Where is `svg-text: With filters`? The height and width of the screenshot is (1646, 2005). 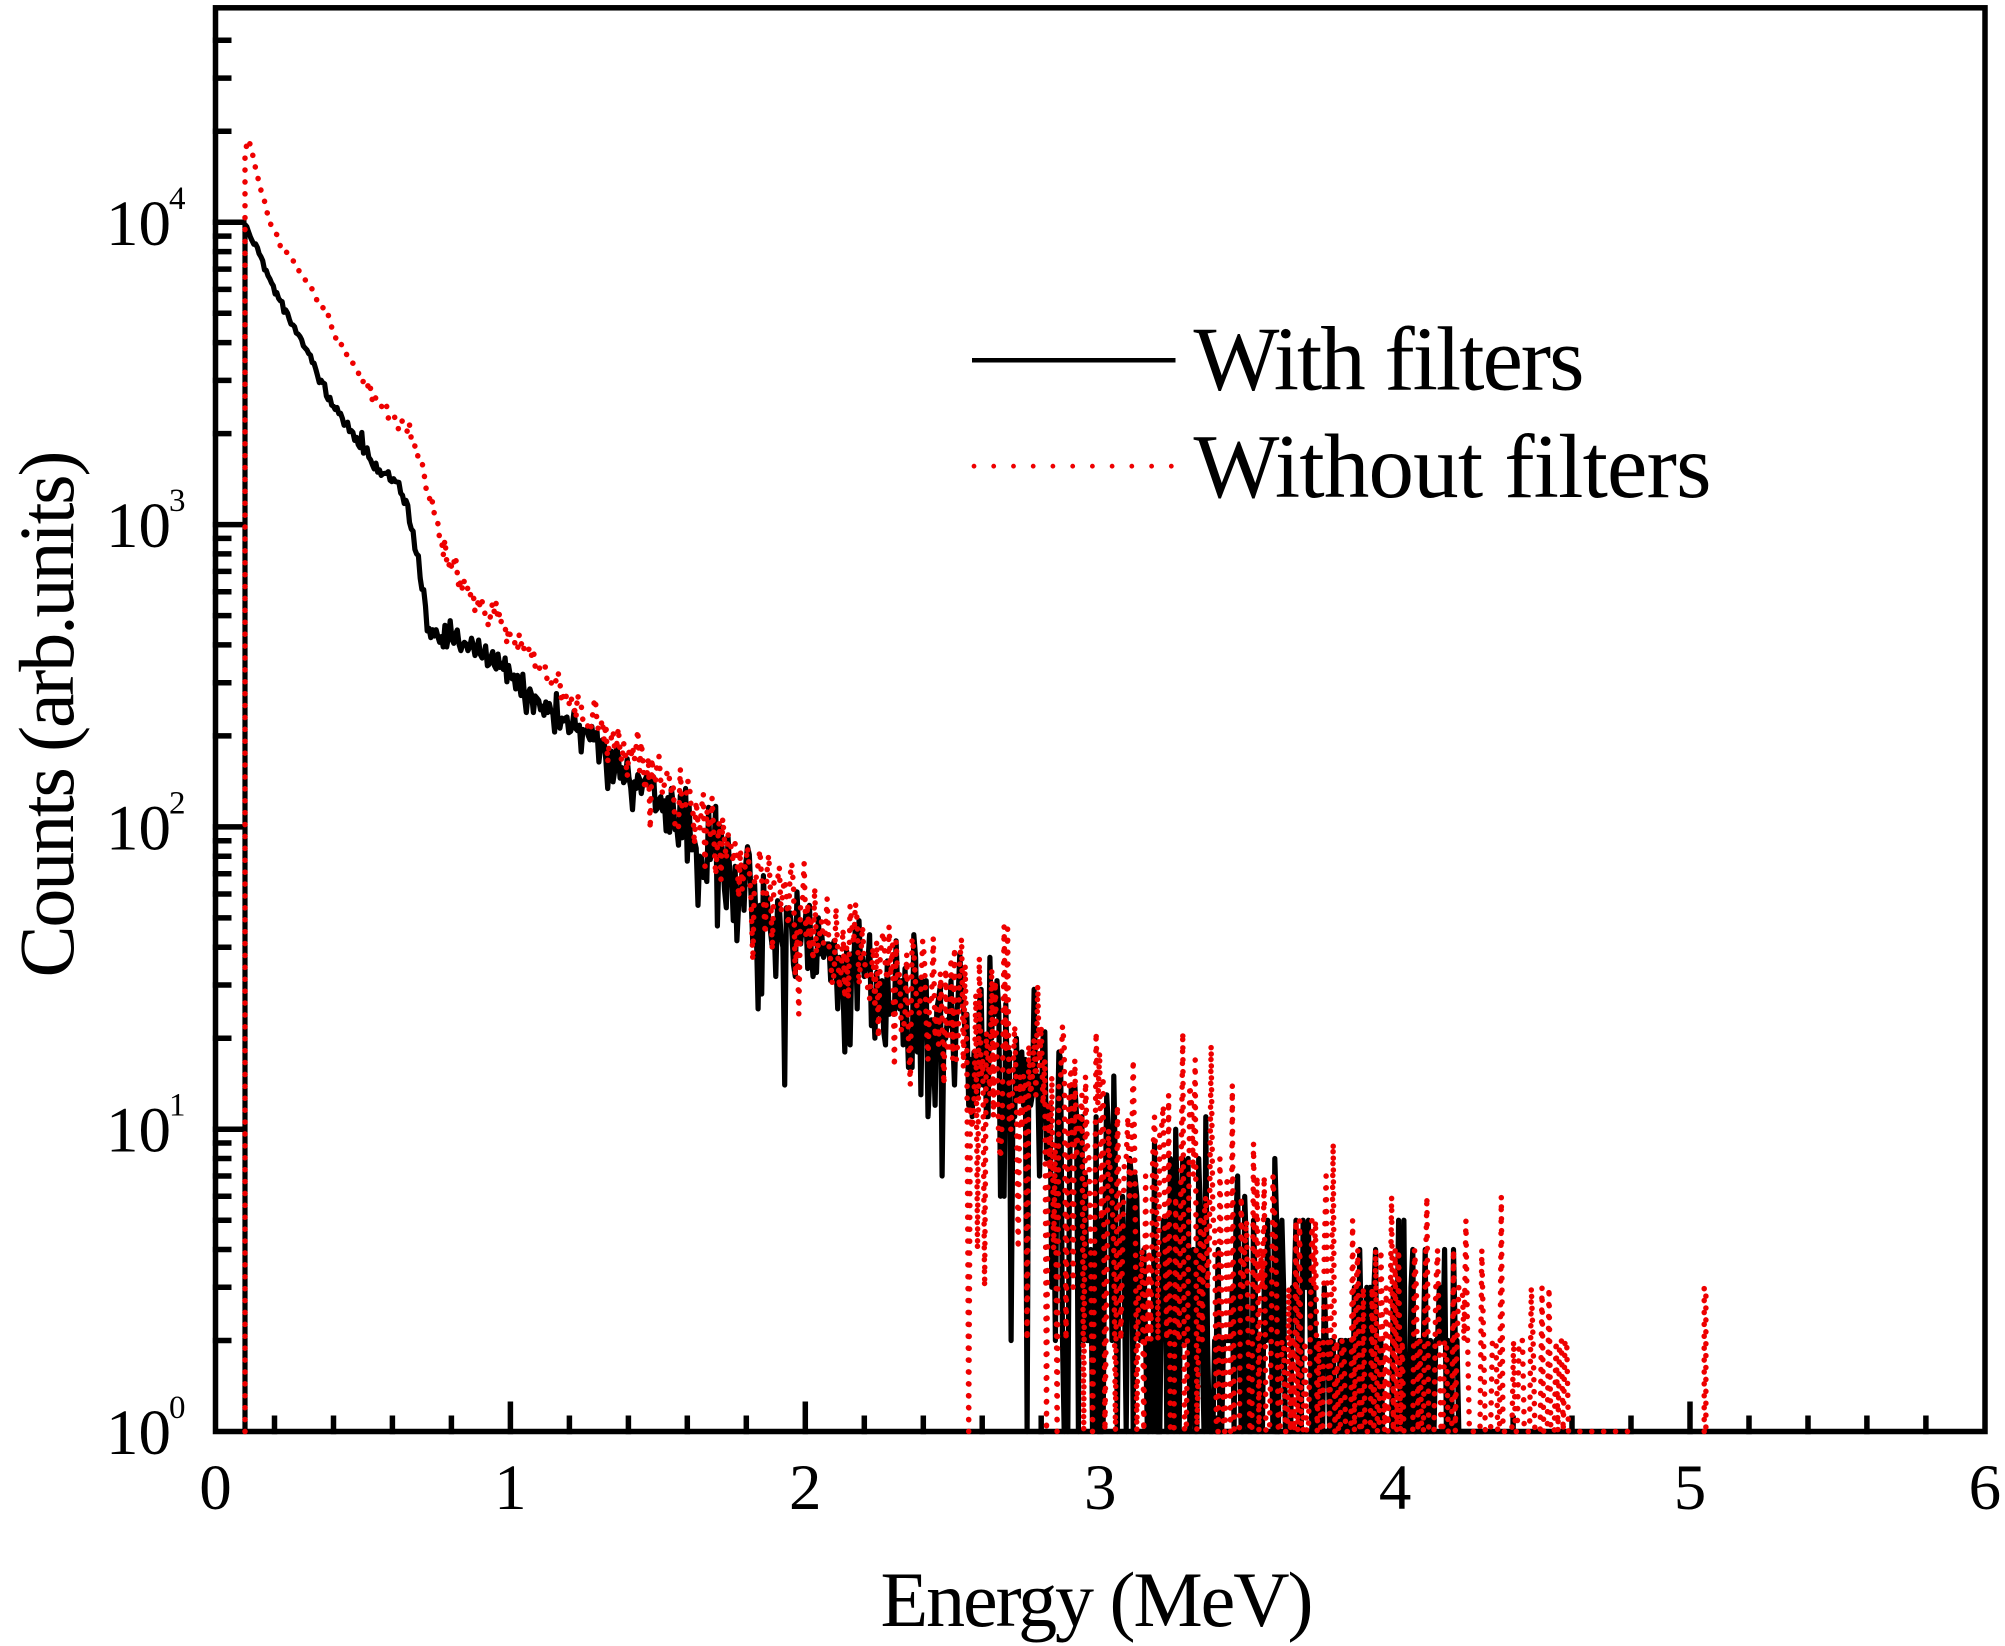
svg-text: With filters is located at coordinates (1389, 359).